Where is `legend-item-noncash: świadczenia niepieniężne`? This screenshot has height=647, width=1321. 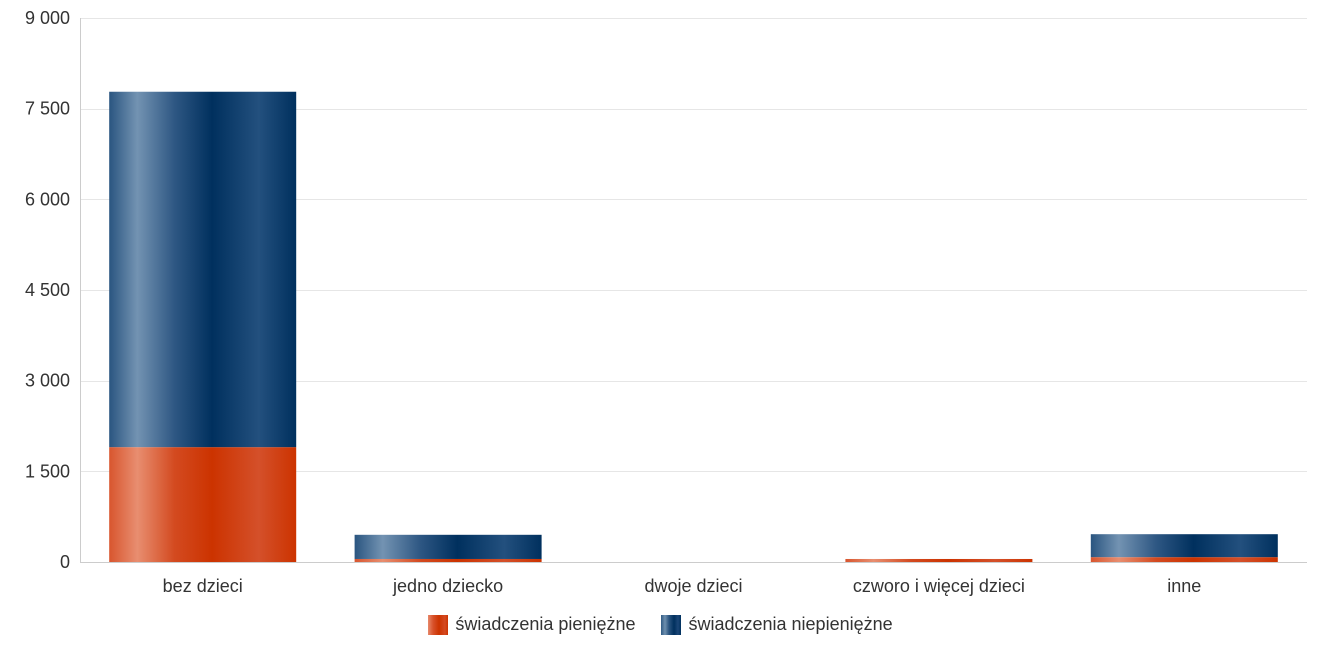 legend-item-noncash: świadczenia niepieniężne is located at coordinates (777, 624).